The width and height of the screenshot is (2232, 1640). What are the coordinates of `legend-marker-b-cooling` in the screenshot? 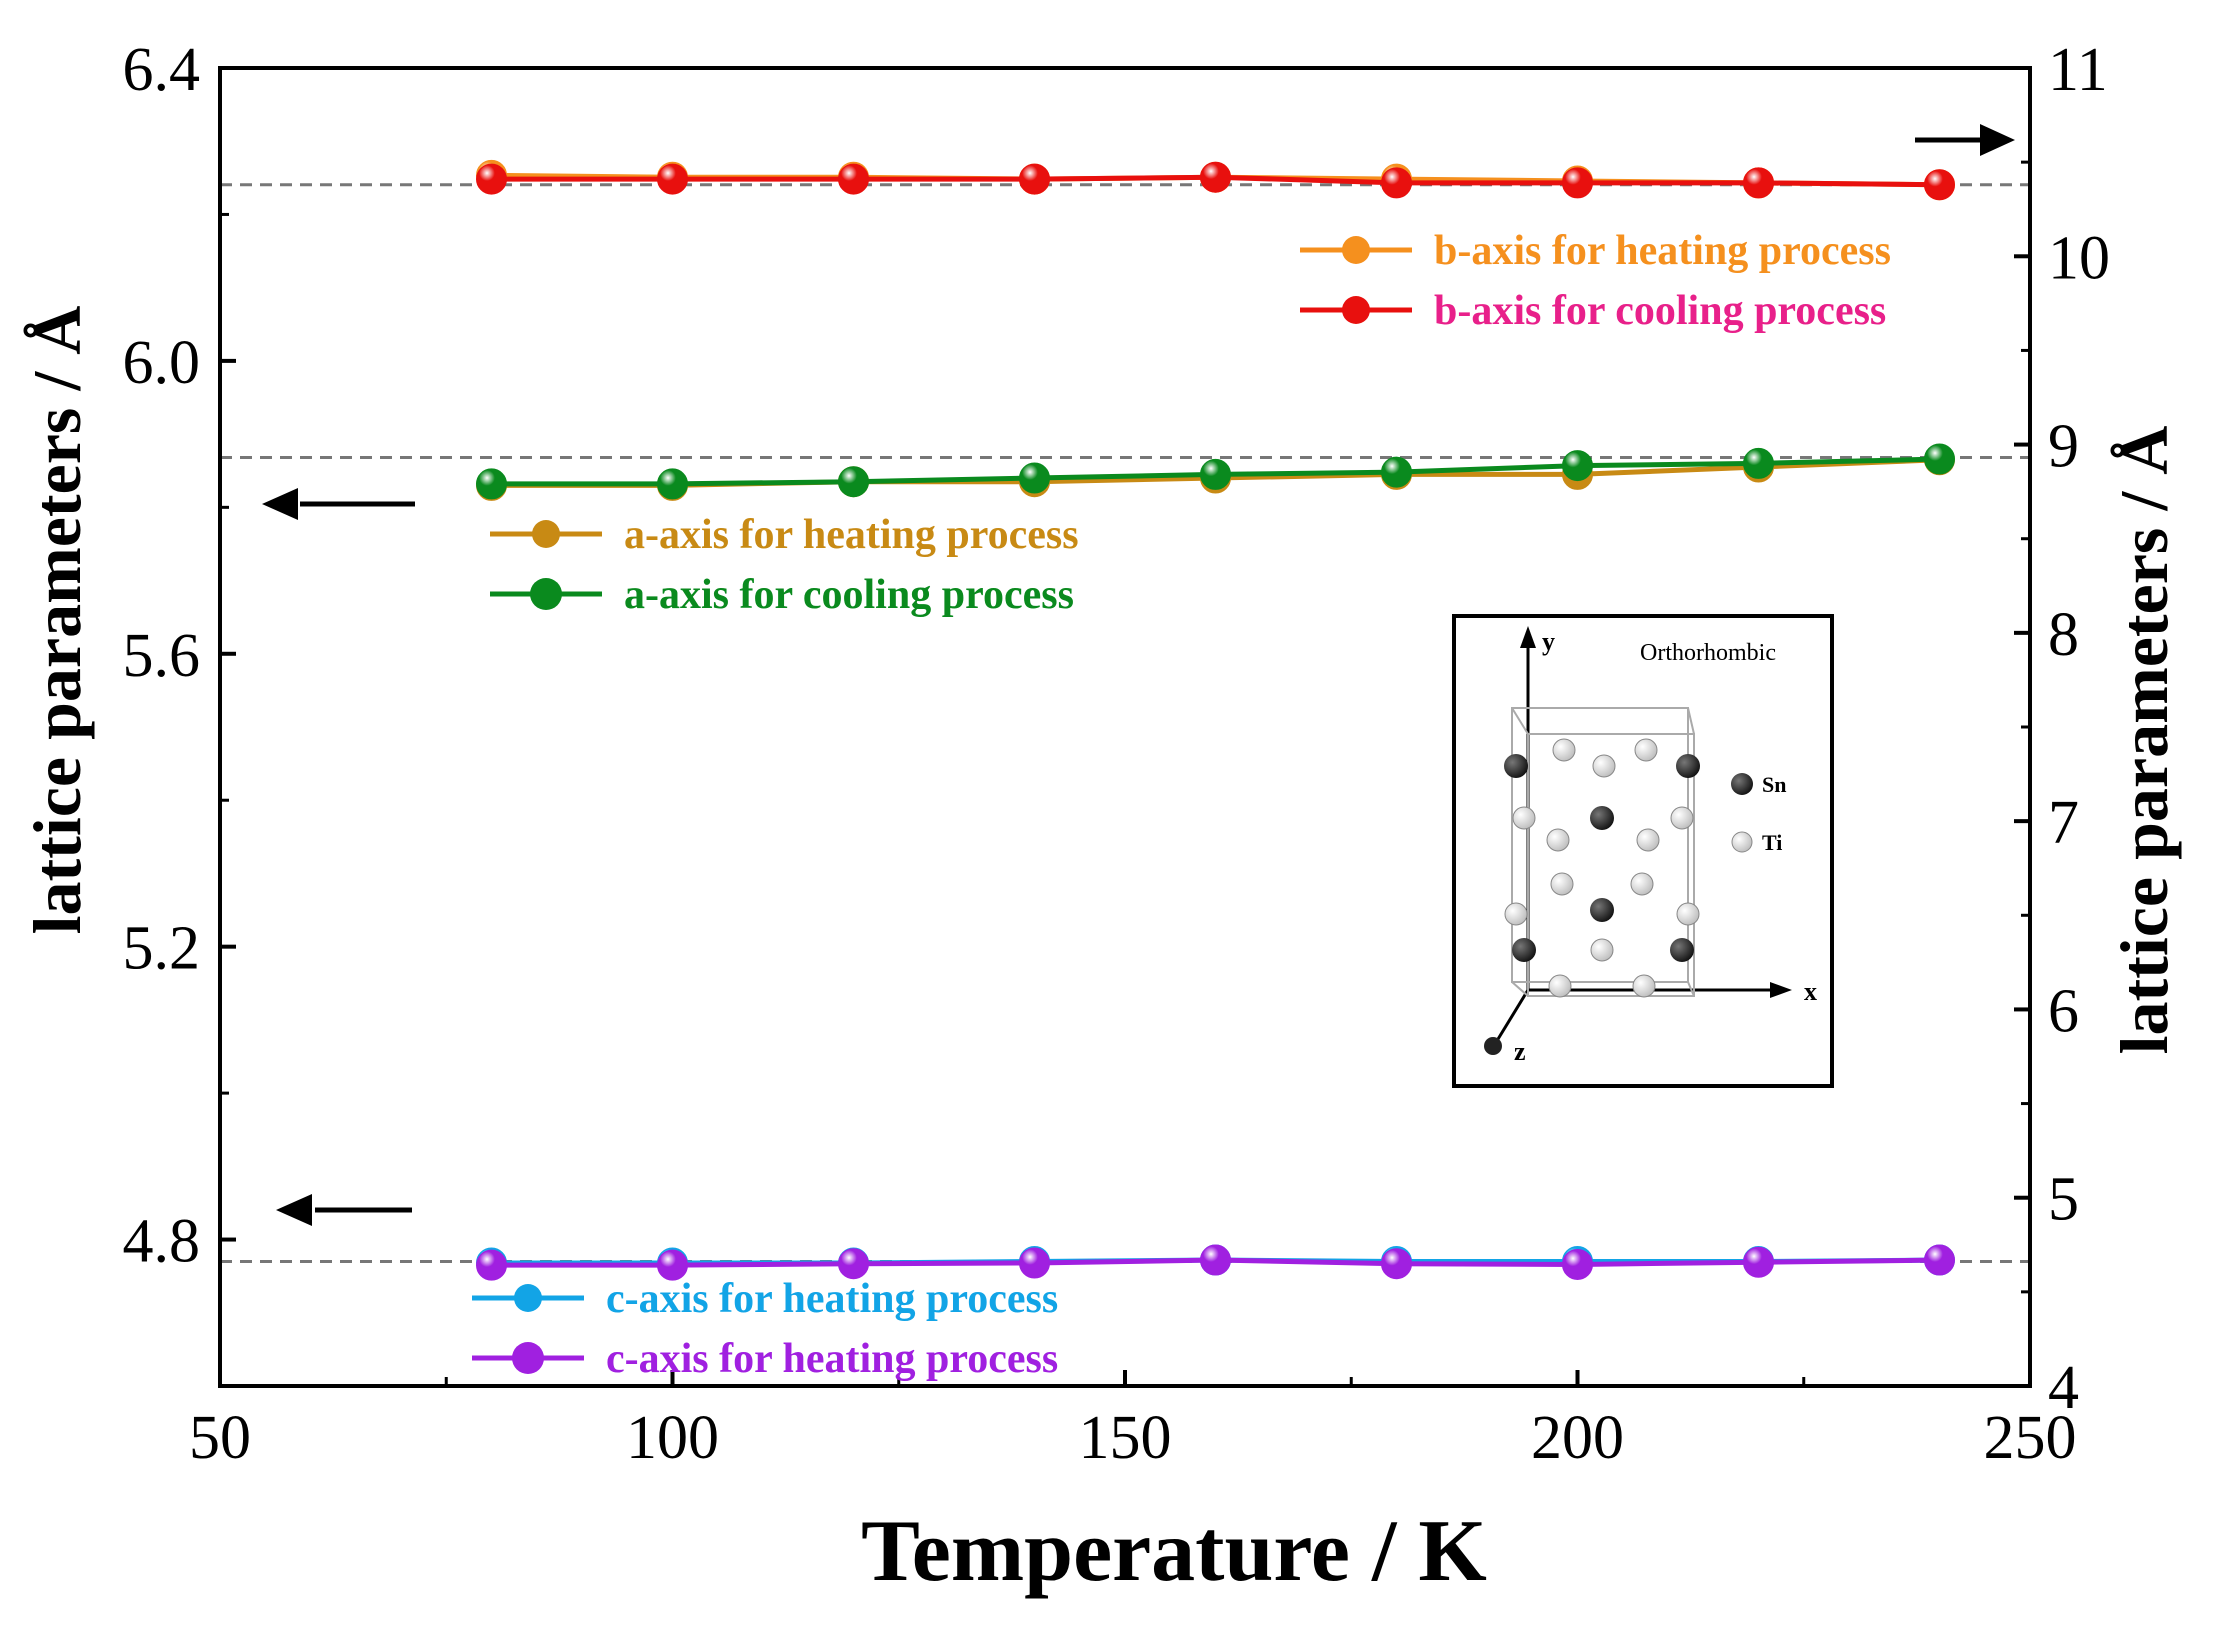 It's located at (1356, 310).